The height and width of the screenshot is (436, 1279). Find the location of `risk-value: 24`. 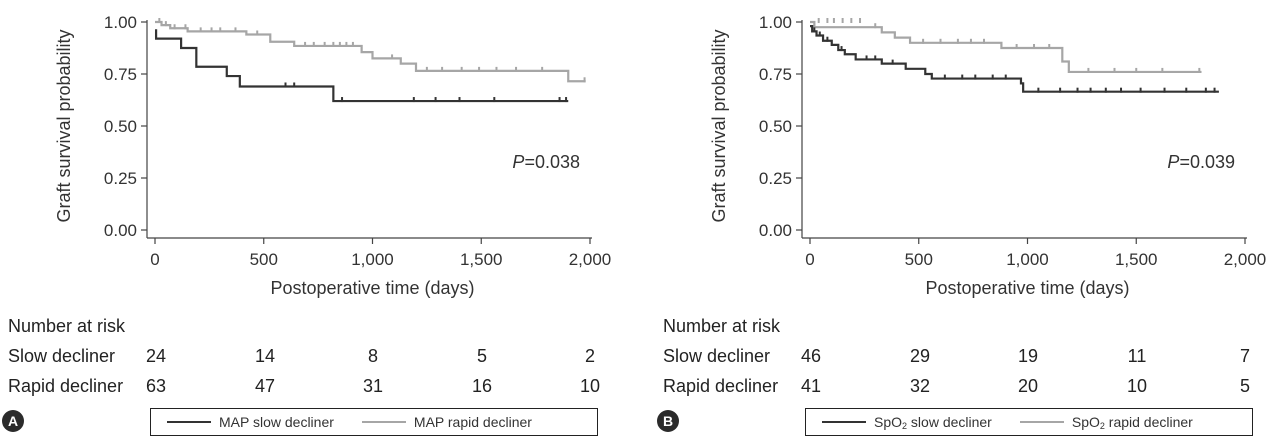

risk-value: 24 is located at coordinates (156, 356).